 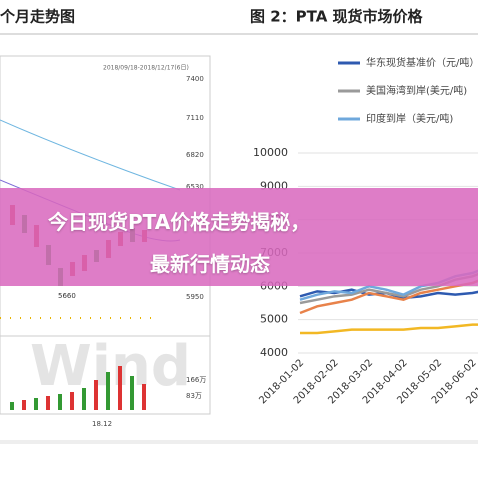 I want to click on banner-line: 今日现货PTA价格走势揭秘，, so click(x=179, y=222).